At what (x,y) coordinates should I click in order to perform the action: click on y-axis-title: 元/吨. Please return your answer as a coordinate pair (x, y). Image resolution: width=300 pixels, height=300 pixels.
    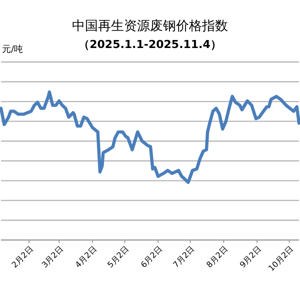
    Looking at the image, I should click on (13, 49).